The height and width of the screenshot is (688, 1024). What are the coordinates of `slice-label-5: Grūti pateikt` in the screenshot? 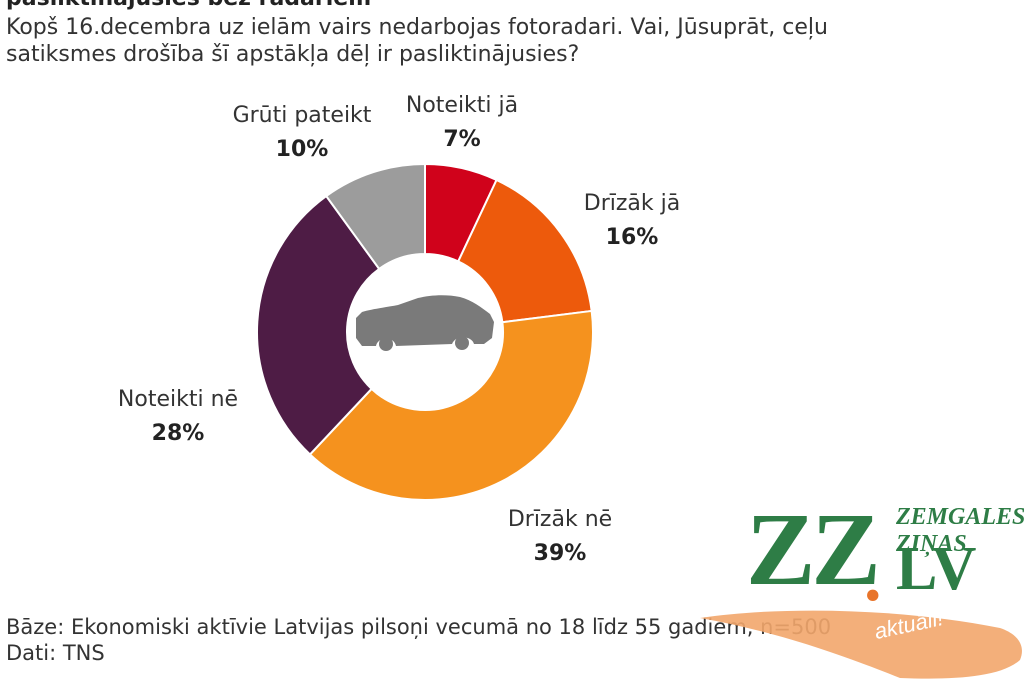 It's located at (302, 115).